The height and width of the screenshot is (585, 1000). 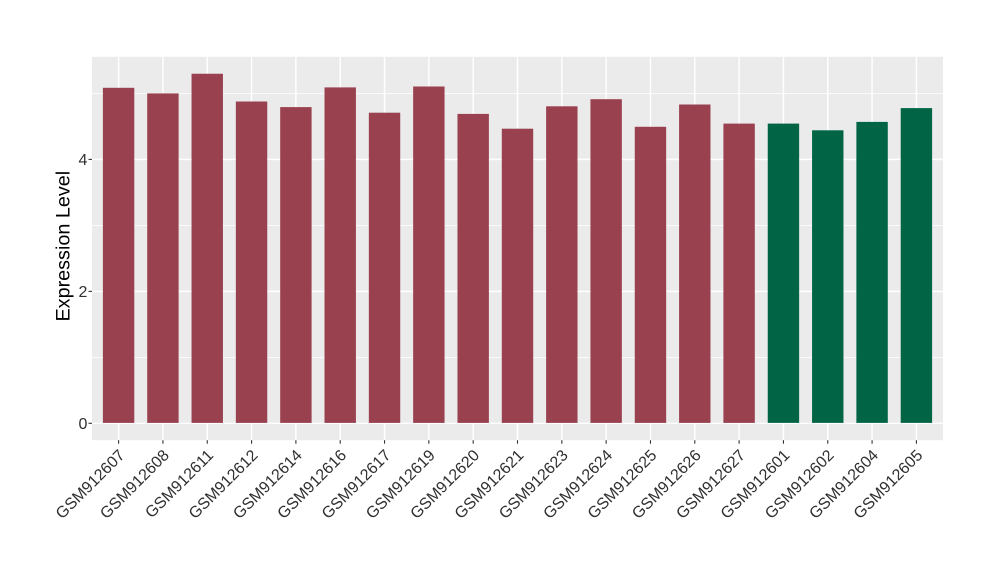 What do you see at coordinates (82, 160) in the screenshot?
I see `svg-text: 4` at bounding box center [82, 160].